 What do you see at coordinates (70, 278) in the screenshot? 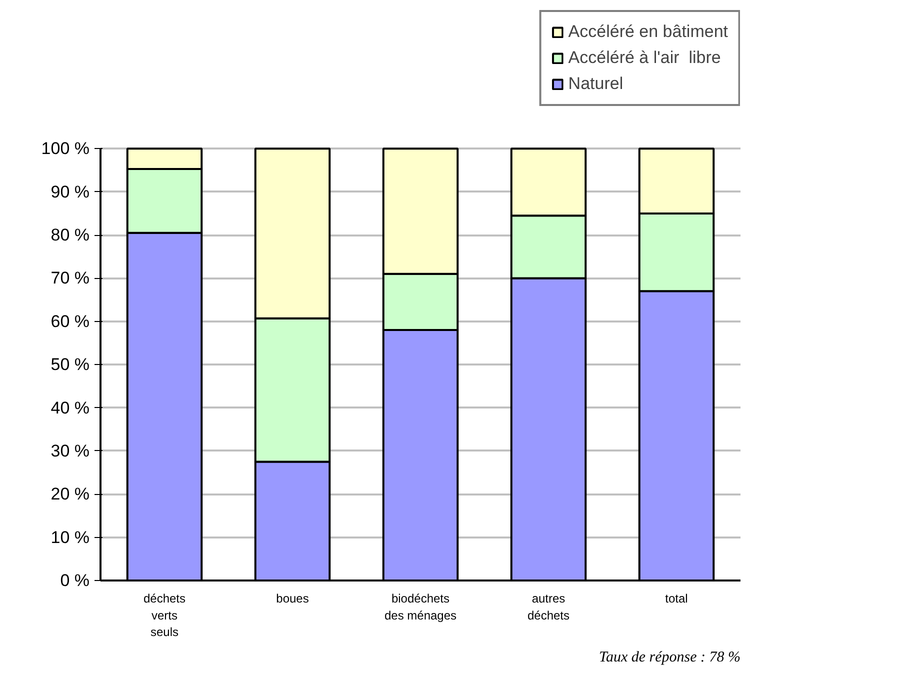
I see `y-tick-label: 70 %` at bounding box center [70, 278].